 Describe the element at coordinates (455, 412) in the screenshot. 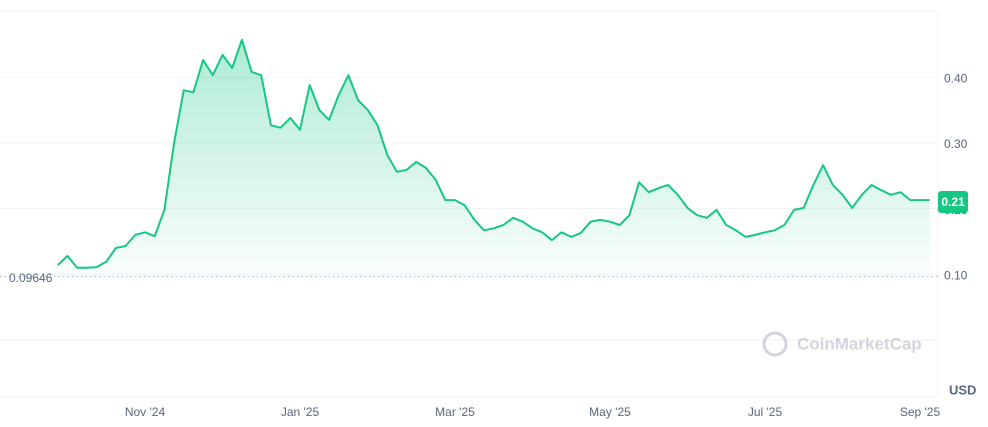

I see `x-tick-label: Mar '25` at that location.